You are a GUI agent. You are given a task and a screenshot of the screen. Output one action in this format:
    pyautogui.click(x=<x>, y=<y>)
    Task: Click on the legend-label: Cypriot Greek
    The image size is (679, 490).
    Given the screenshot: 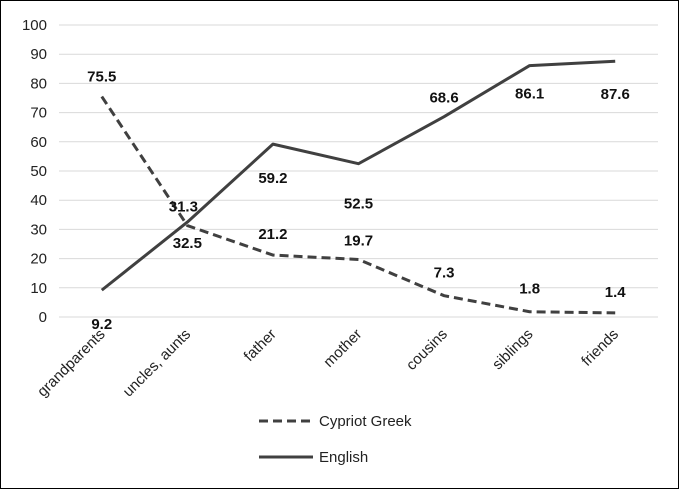 What is the action you would take?
    pyautogui.click(x=365, y=421)
    